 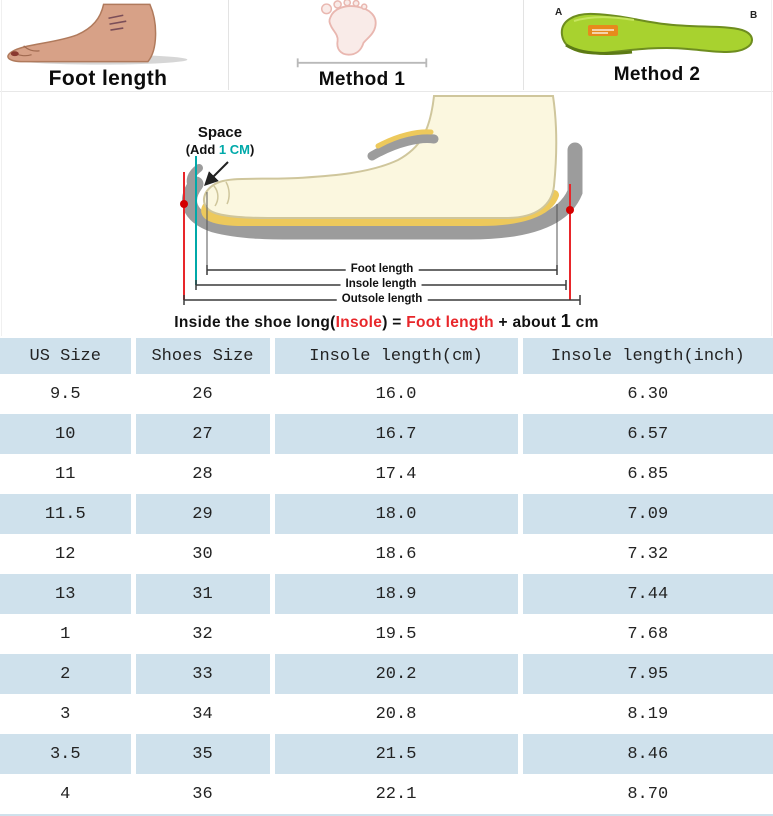 What do you see at coordinates (1, 168) in the screenshot?
I see `left-frame-line` at bounding box center [1, 168].